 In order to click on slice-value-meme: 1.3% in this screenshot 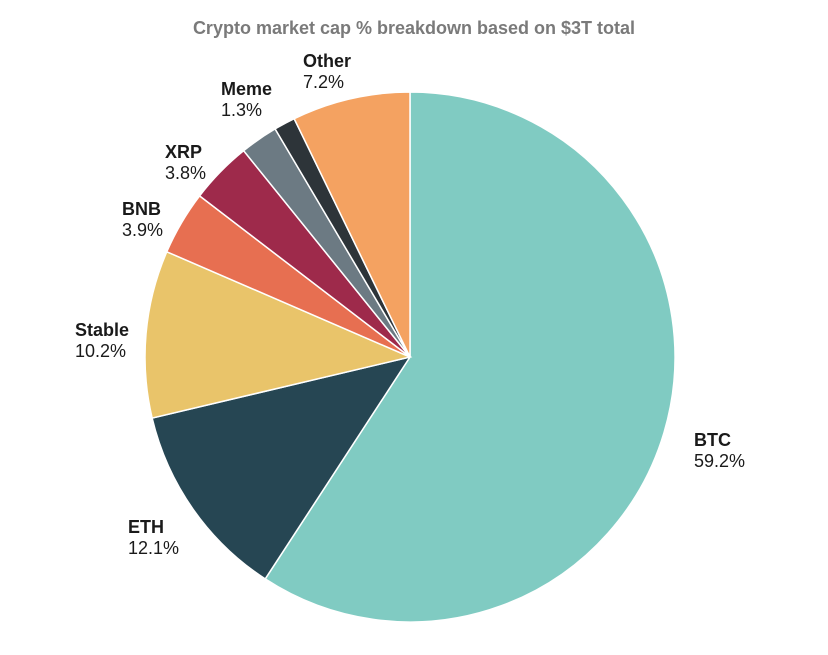, I will do `click(241, 110)`.